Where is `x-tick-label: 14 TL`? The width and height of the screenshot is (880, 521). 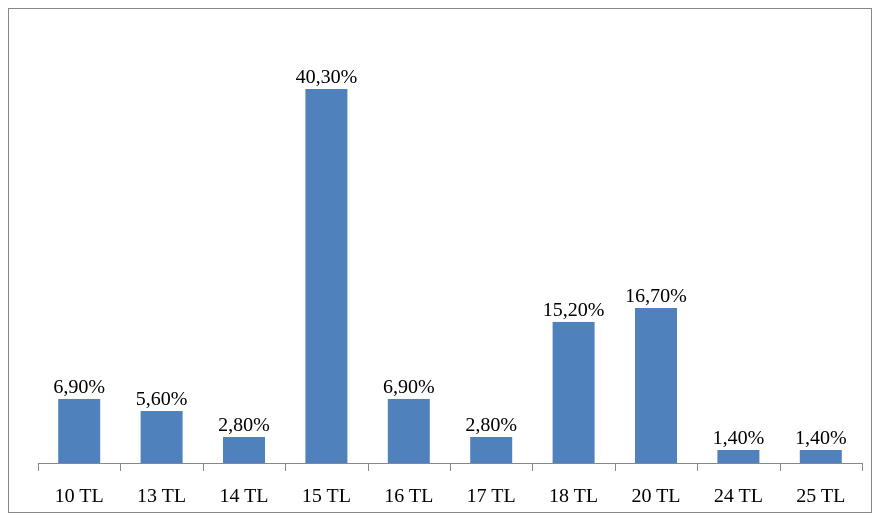 x-tick-label: 14 TL is located at coordinates (243, 496).